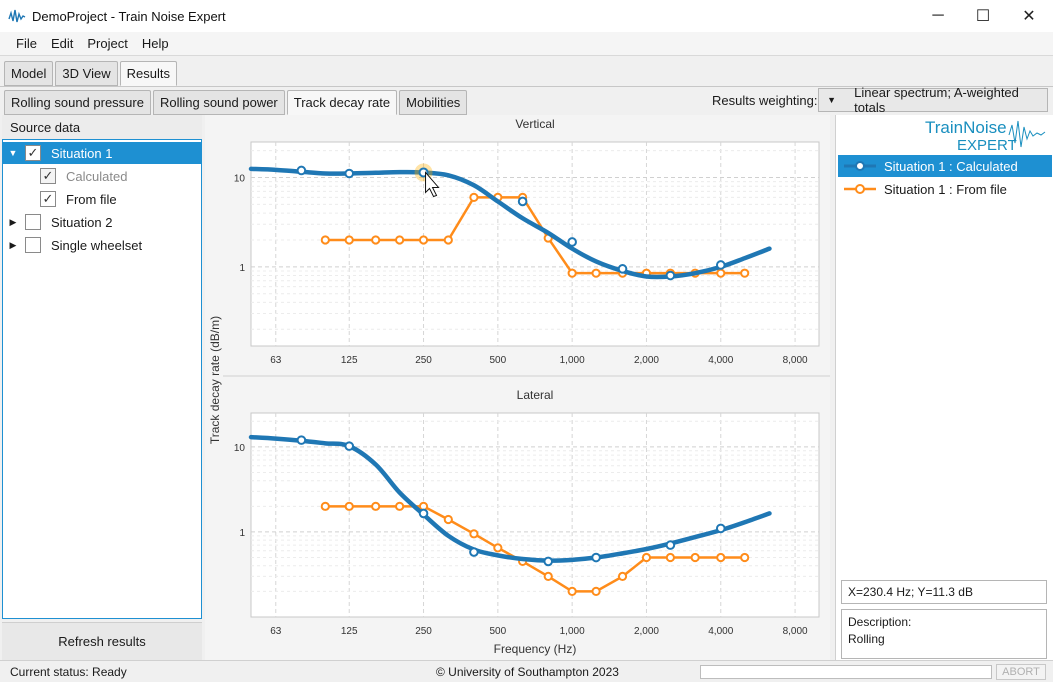 The height and width of the screenshot is (682, 1053). I want to click on window-title: DemoProject - Train Noise Expert, so click(129, 16).